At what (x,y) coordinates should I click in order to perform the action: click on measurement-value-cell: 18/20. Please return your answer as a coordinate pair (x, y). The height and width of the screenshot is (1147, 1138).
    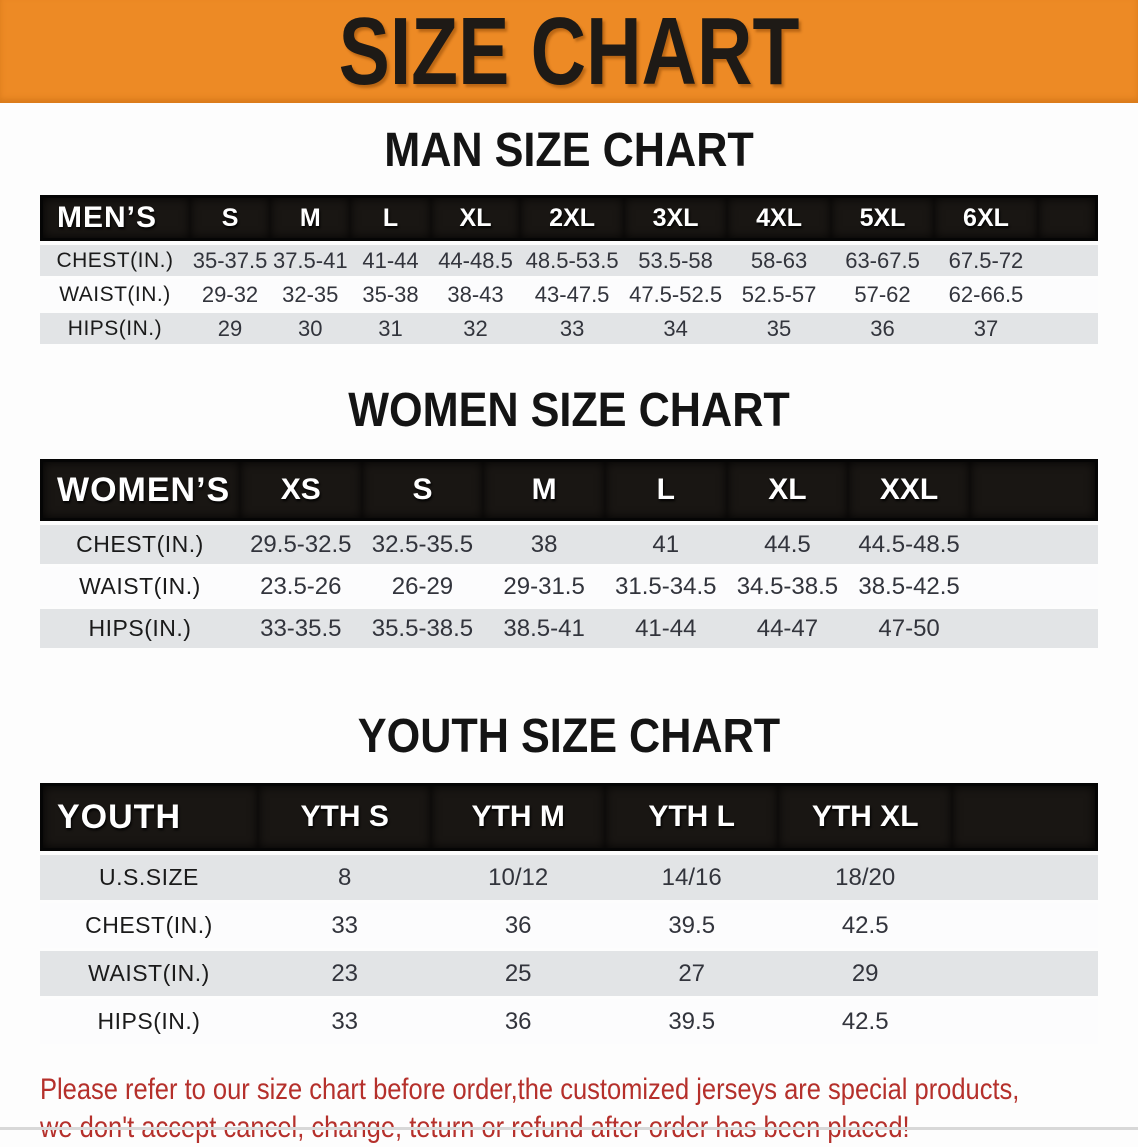
    Looking at the image, I should click on (865, 877).